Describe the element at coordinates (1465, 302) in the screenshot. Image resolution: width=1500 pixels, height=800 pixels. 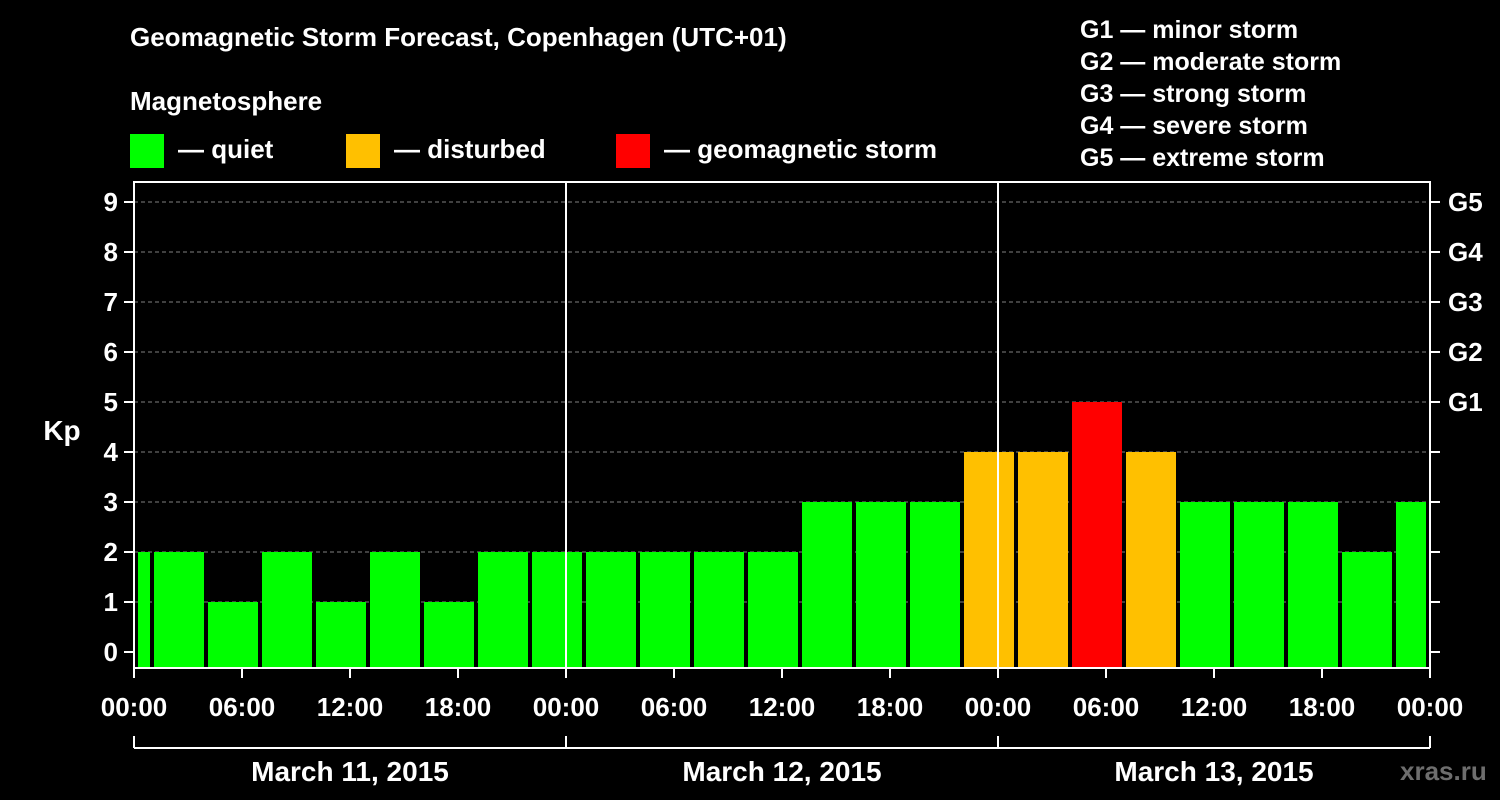
I see `right-tick-label: G3` at that location.